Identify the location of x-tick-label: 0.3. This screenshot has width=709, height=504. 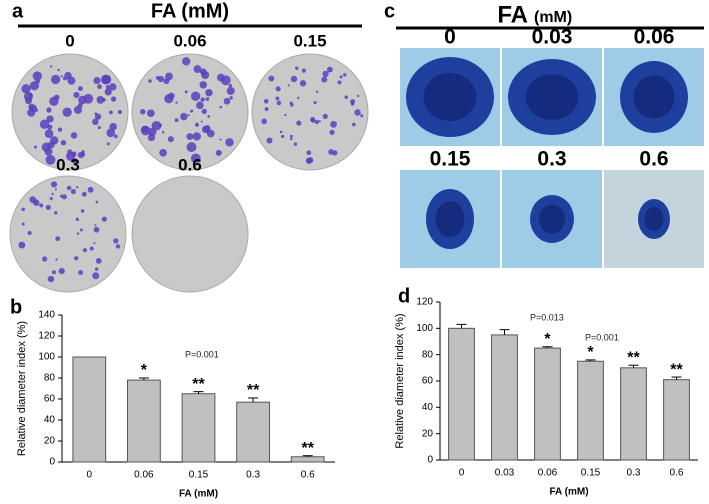
(634, 473).